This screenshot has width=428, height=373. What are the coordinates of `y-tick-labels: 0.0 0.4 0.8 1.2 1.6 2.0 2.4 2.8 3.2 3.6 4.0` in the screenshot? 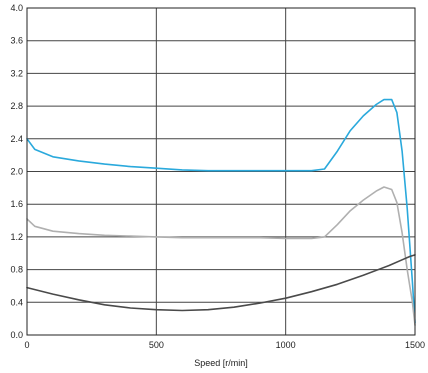 It's located at (16, 171).